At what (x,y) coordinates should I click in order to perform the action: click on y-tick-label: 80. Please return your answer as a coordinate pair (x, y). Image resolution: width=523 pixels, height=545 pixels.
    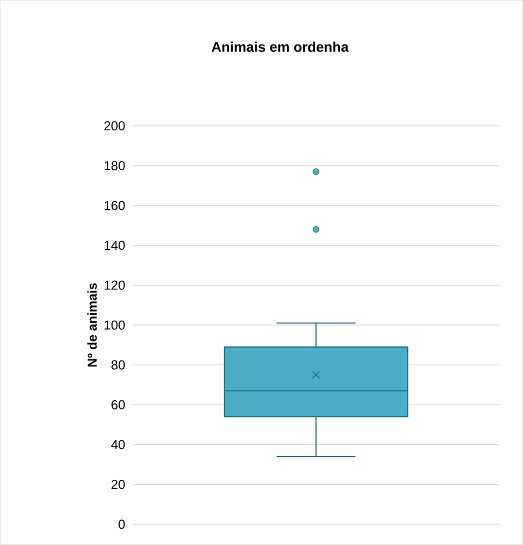
    Looking at the image, I should click on (118, 365).